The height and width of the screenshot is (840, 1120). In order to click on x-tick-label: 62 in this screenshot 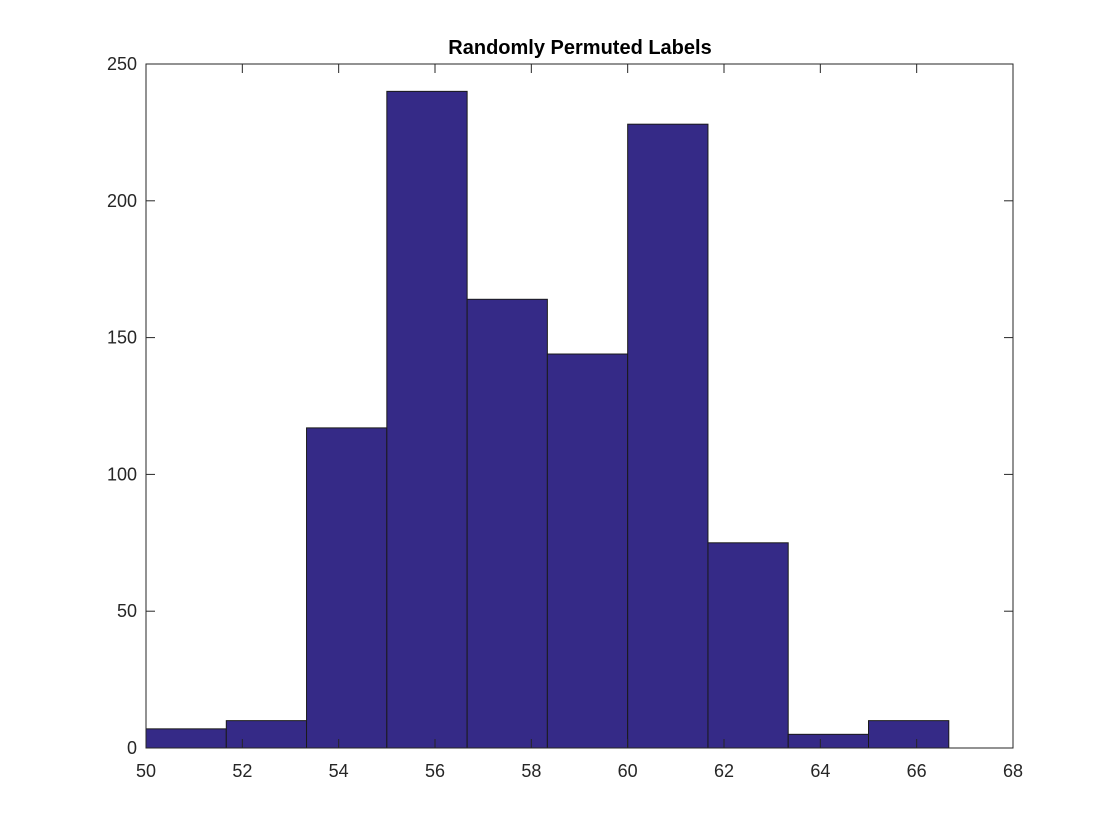, I will do `click(724, 771)`.